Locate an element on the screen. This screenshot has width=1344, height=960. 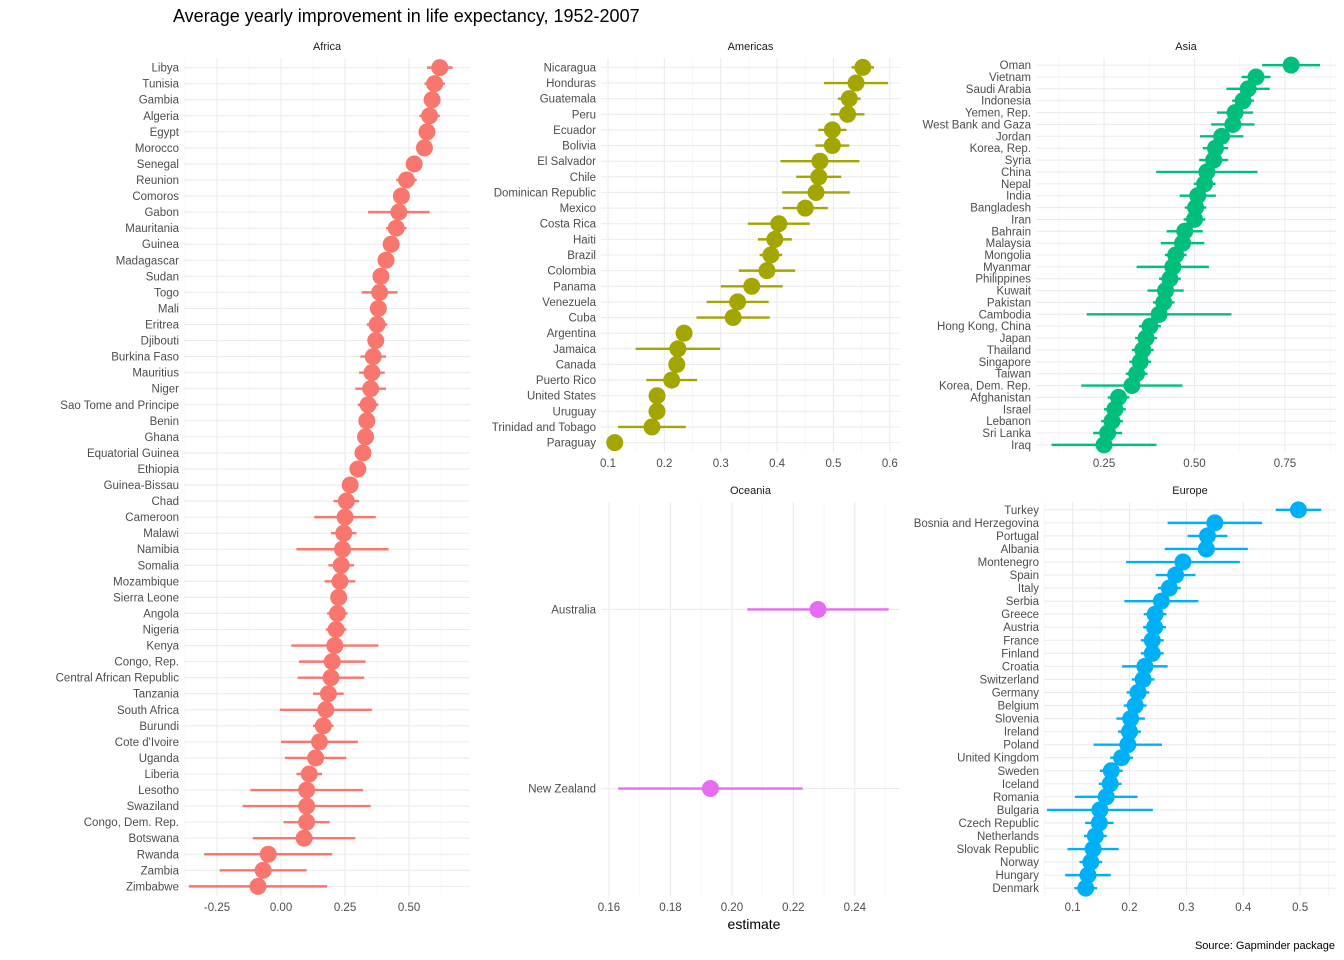
x-tick-label: 0.20 is located at coordinates (732, 908).